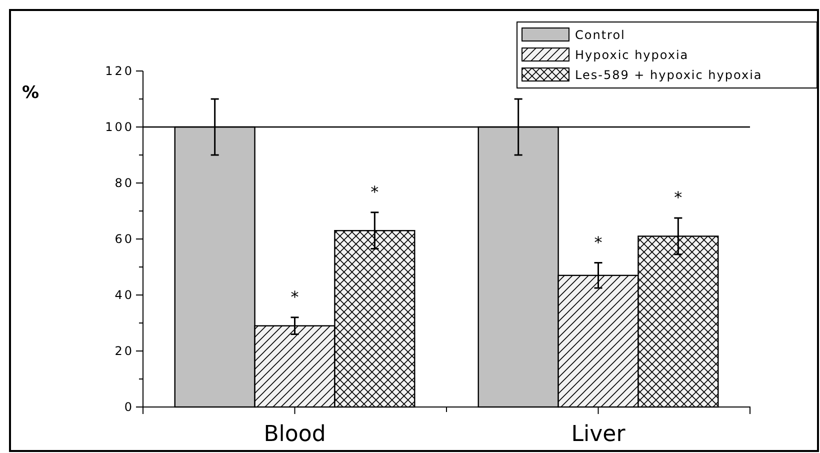 This screenshot has height=453, width=820. I want to click on y-tick-label: 20, so click(124, 351).